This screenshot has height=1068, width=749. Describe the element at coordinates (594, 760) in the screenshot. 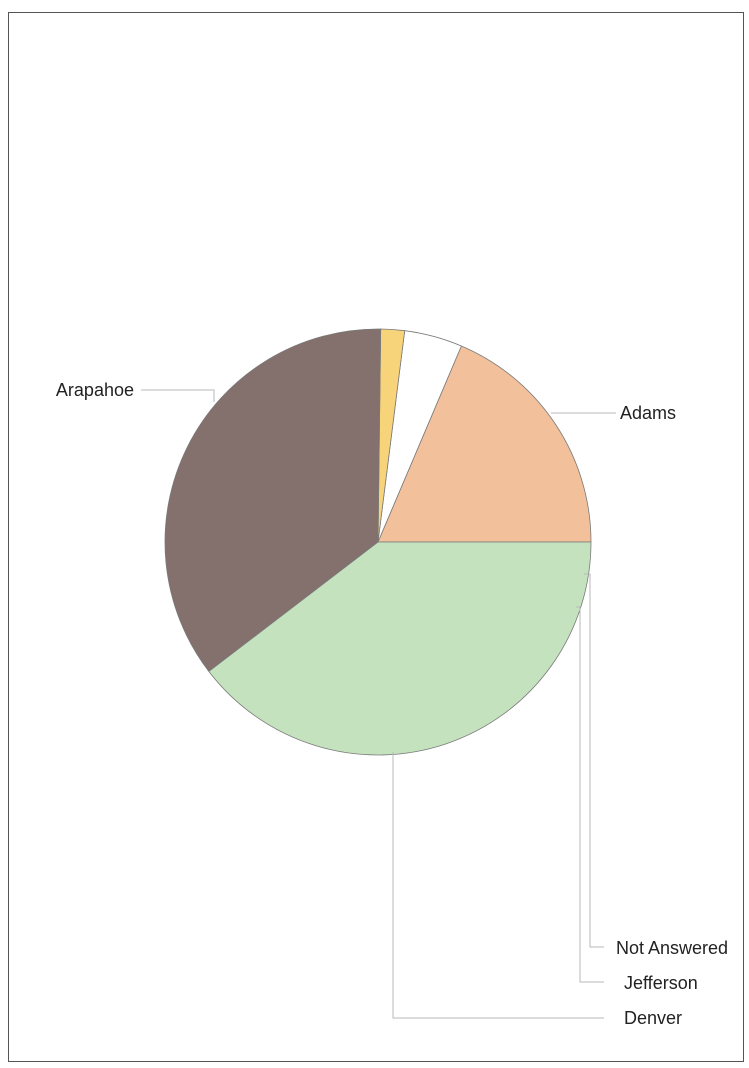

I see `leader-line-not-answered` at that location.